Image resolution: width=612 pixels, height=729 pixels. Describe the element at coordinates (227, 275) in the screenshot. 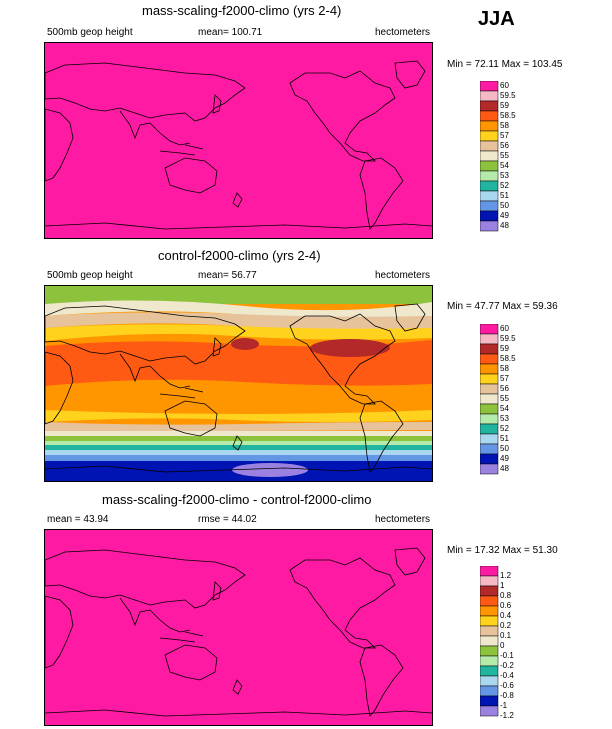

I see `panel2-center-label: mean= 56.77` at that location.